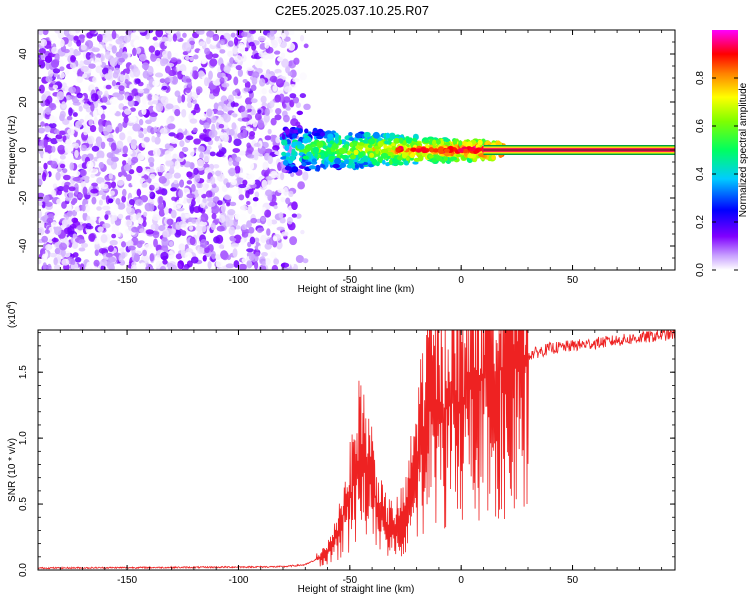  What do you see at coordinates (12, 150) in the screenshot?
I see `spectrogram-ylabel: Frequency (Hz)` at bounding box center [12, 150].